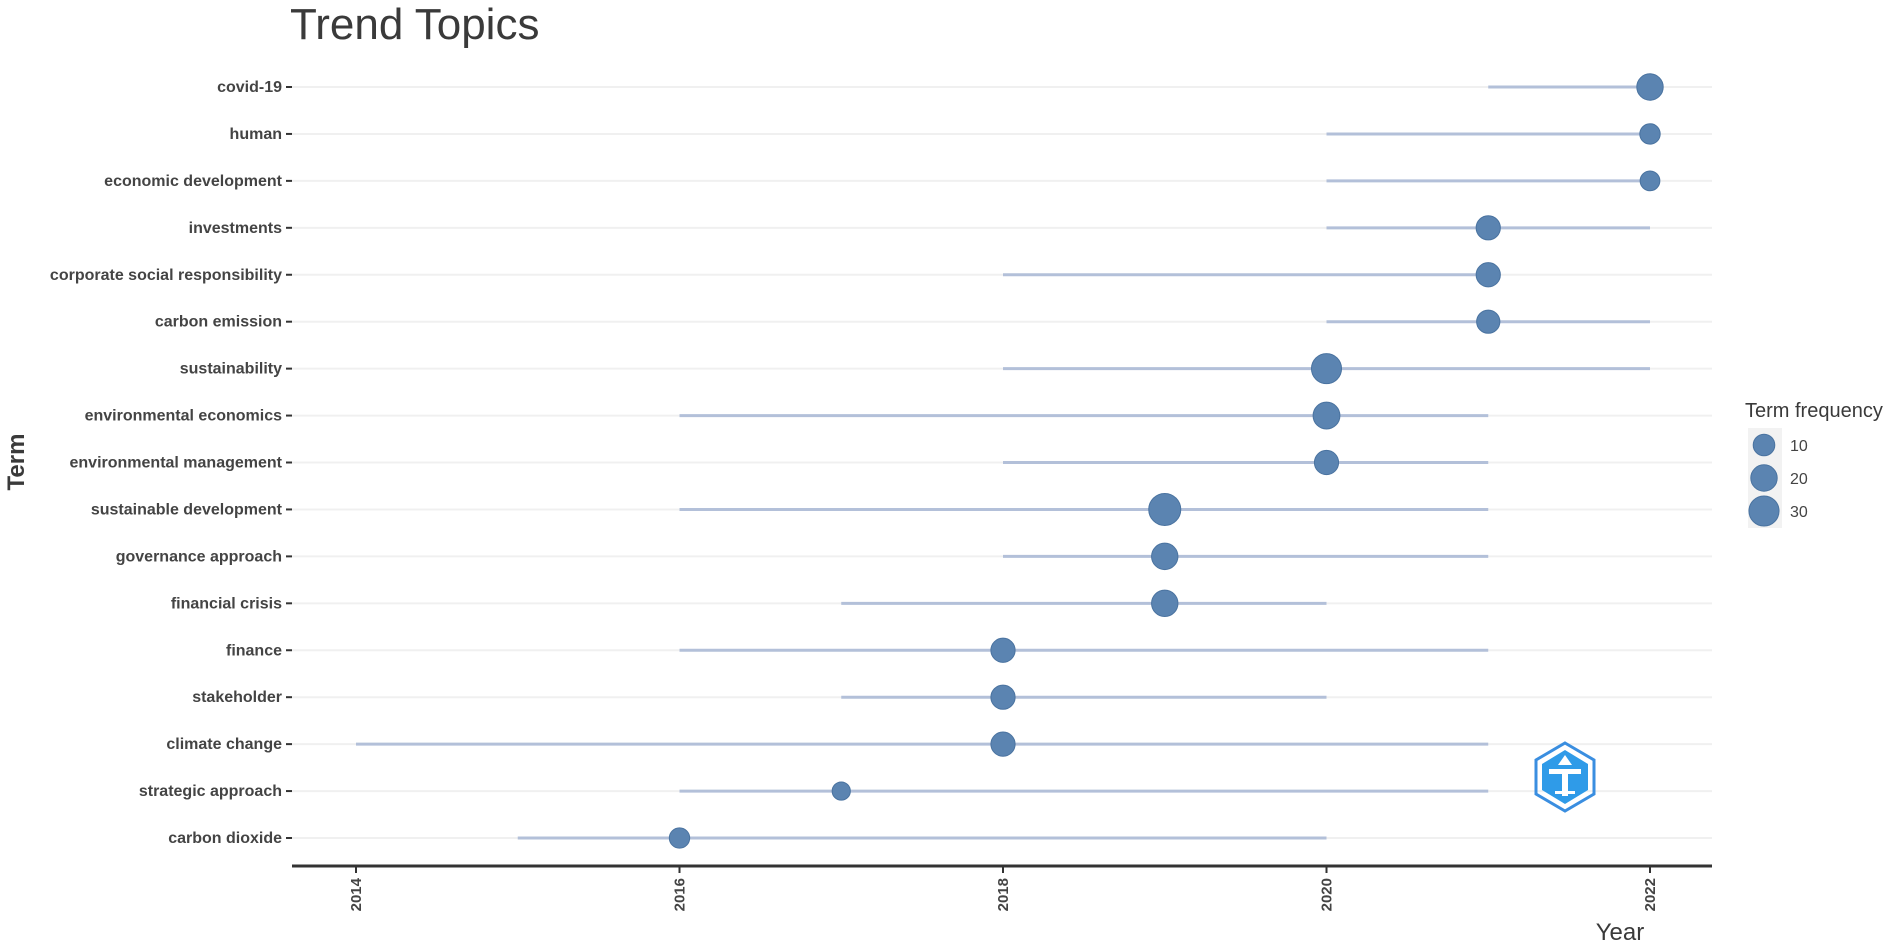  Describe the element at coordinates (166, 275) in the screenshot. I see `term-label: corporate social responsibility` at that location.